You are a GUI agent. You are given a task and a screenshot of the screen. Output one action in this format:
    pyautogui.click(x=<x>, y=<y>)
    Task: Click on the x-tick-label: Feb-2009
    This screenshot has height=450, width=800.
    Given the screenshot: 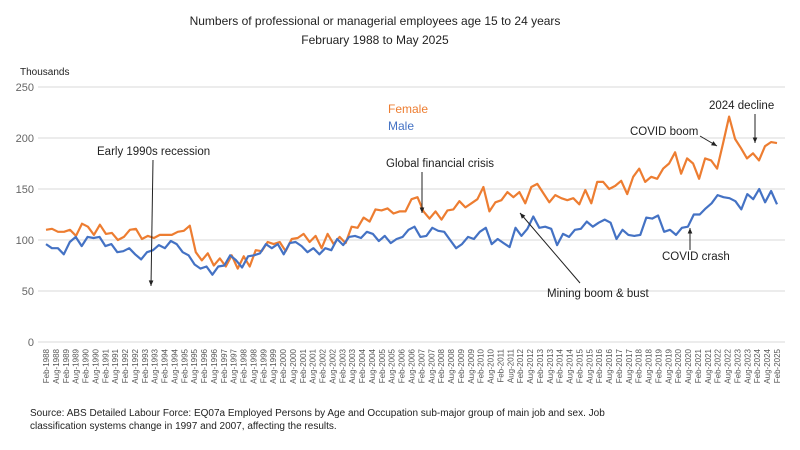 What is the action you would take?
    pyautogui.click(x=461, y=365)
    